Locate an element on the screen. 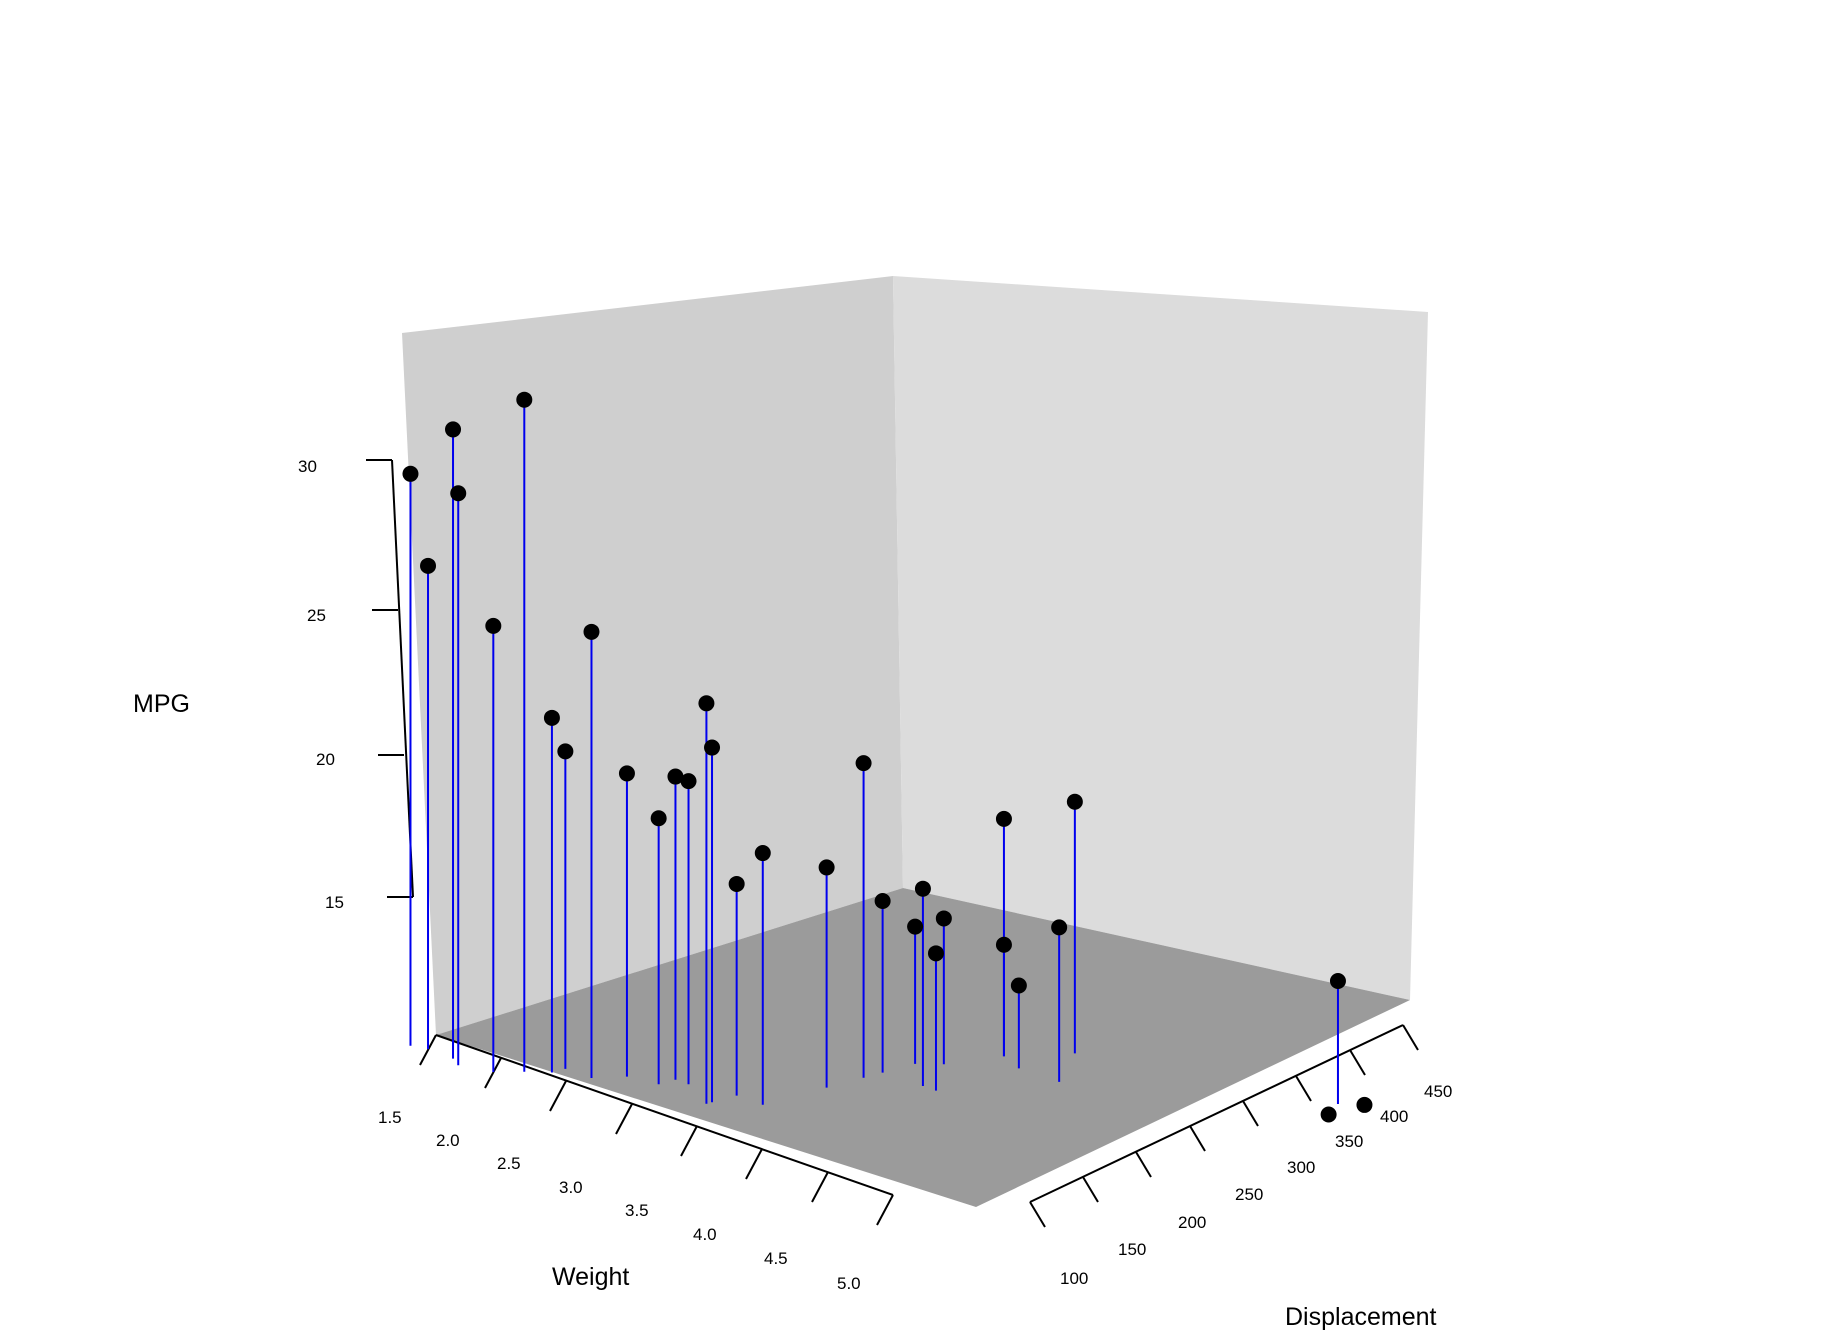 This screenshot has height=1339, width=1831. displacement-tick-label: 350 is located at coordinates (1349, 1141).